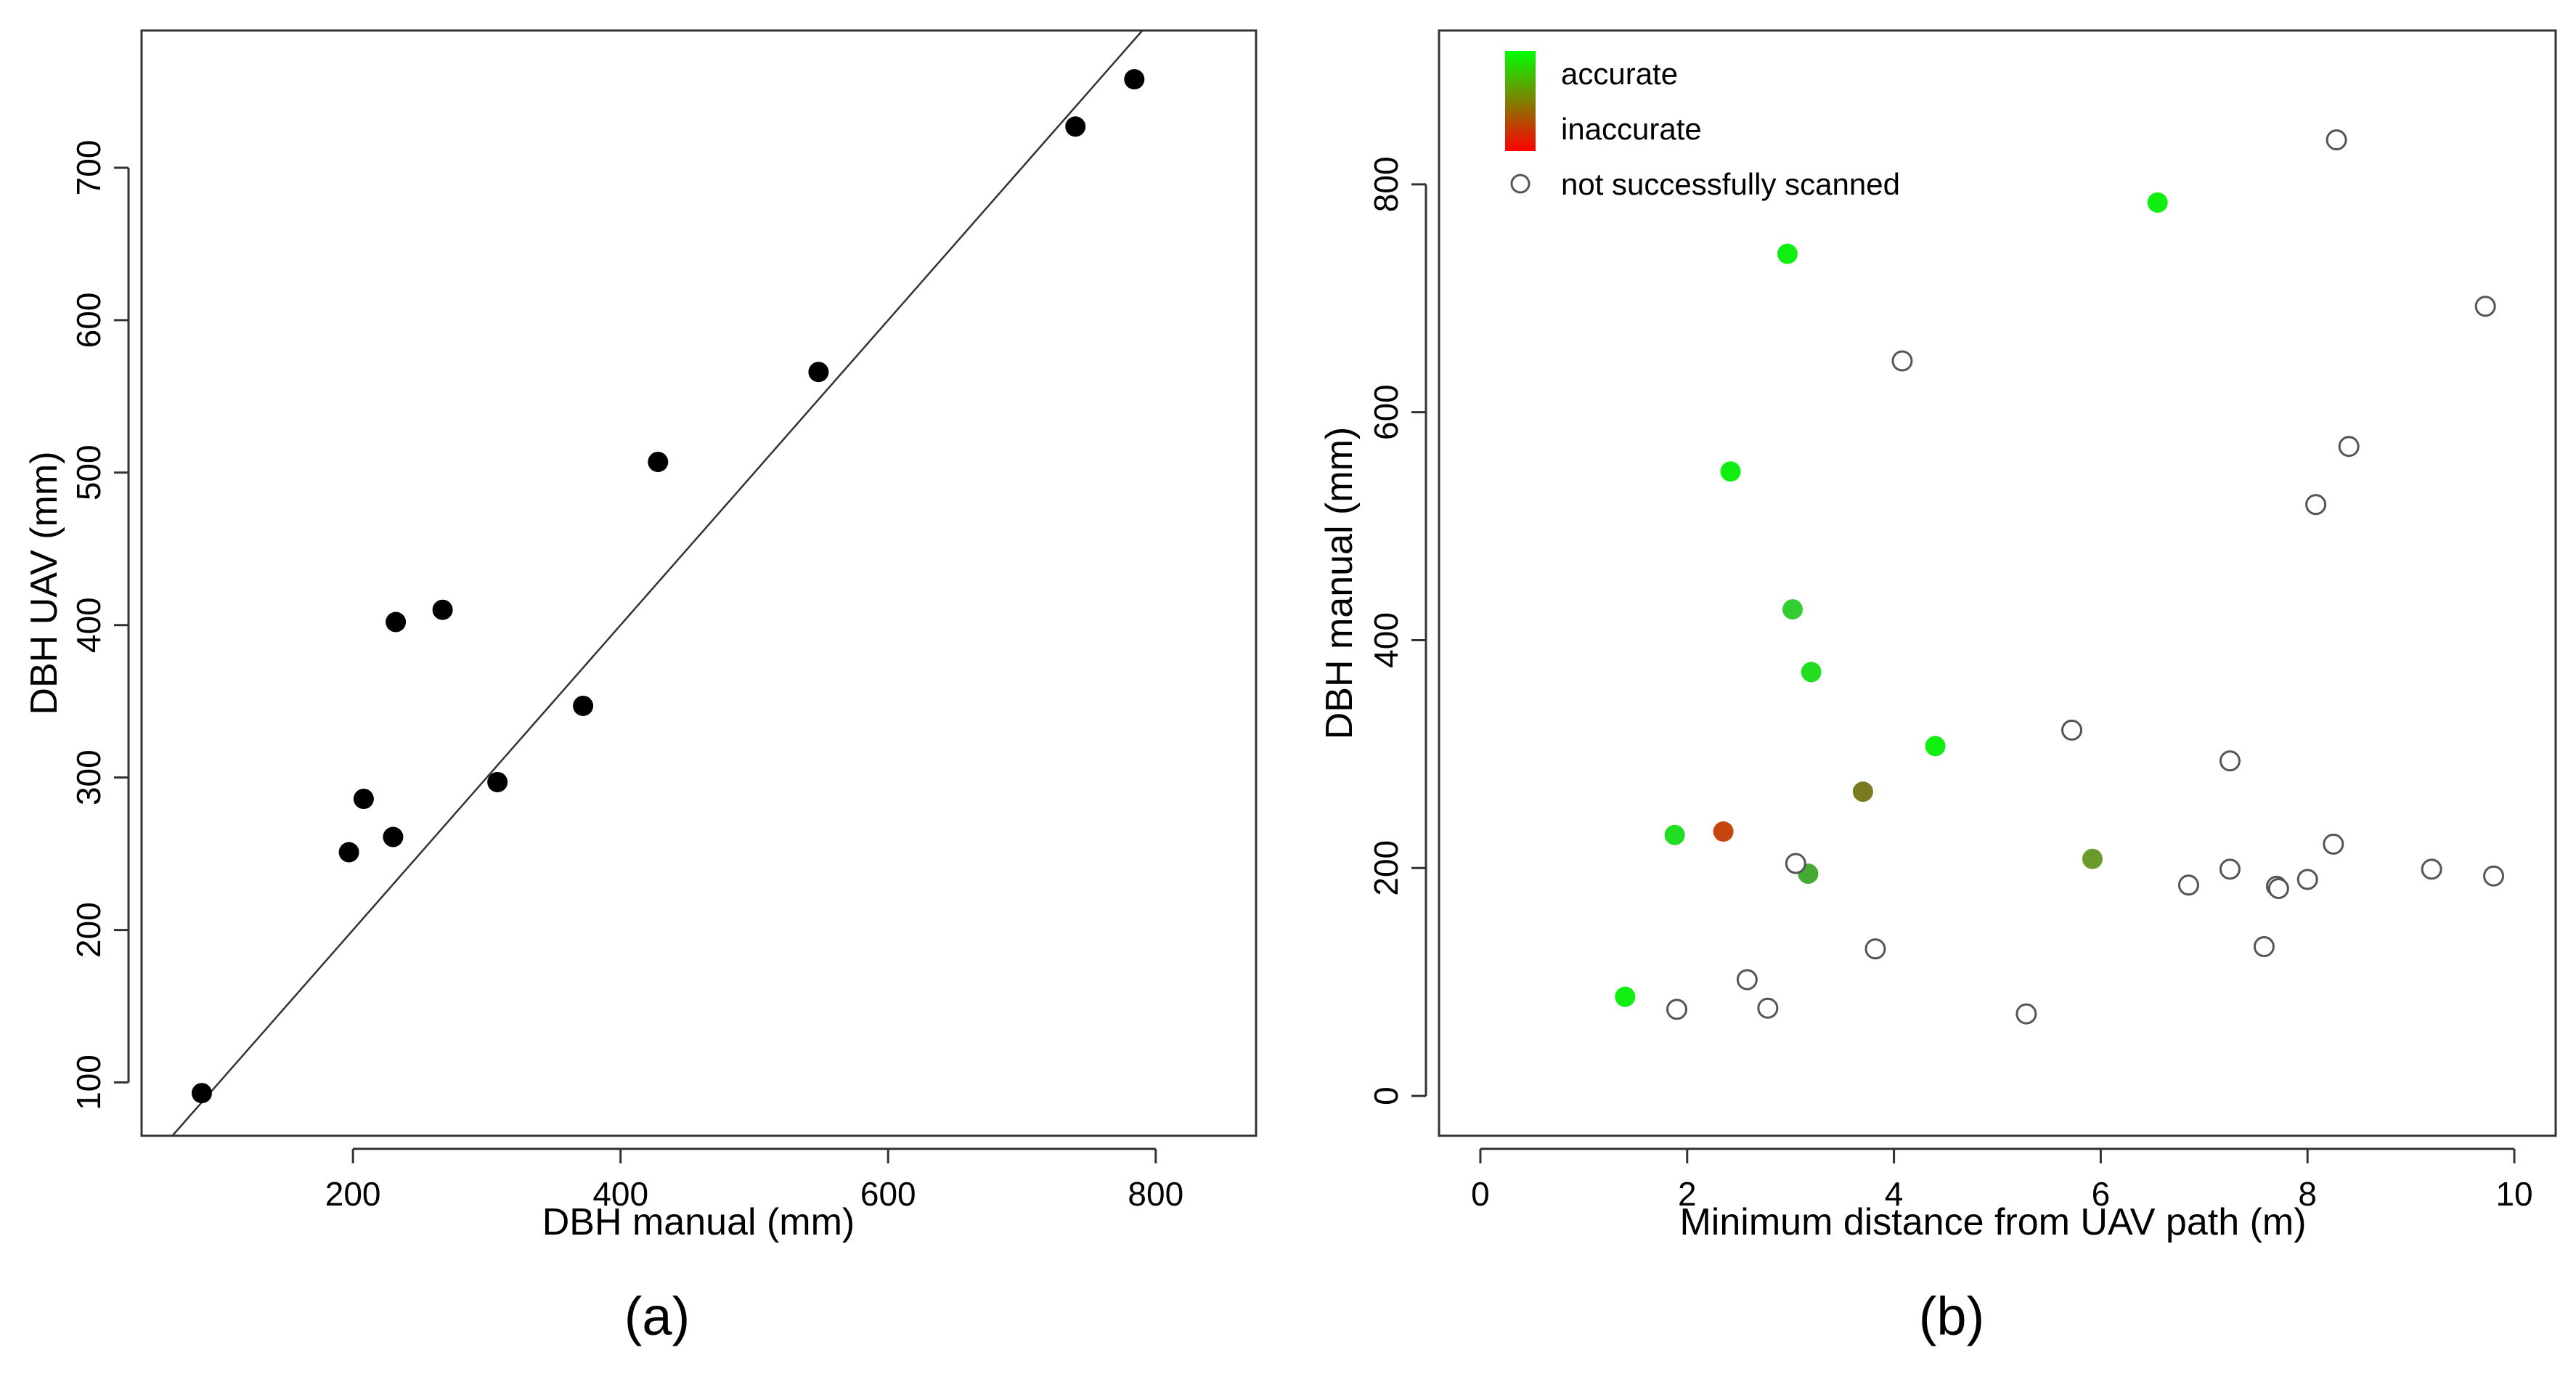  I want to click on panel-a-y-tick-label: 100, so click(88, 1082).